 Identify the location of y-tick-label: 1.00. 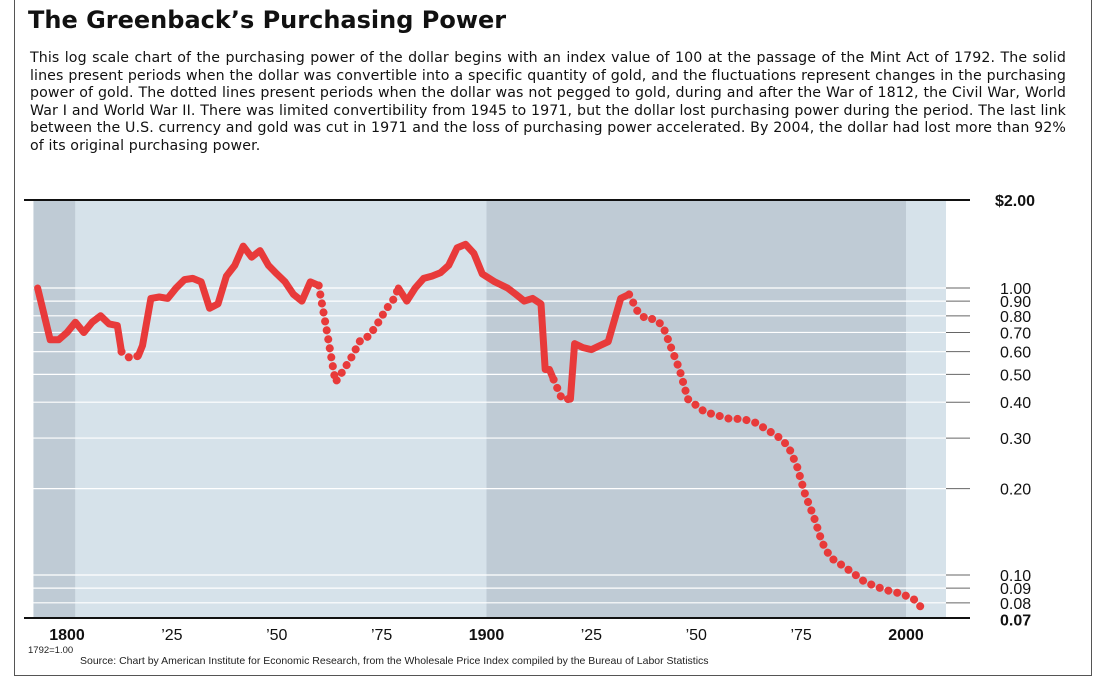
(1015, 289).